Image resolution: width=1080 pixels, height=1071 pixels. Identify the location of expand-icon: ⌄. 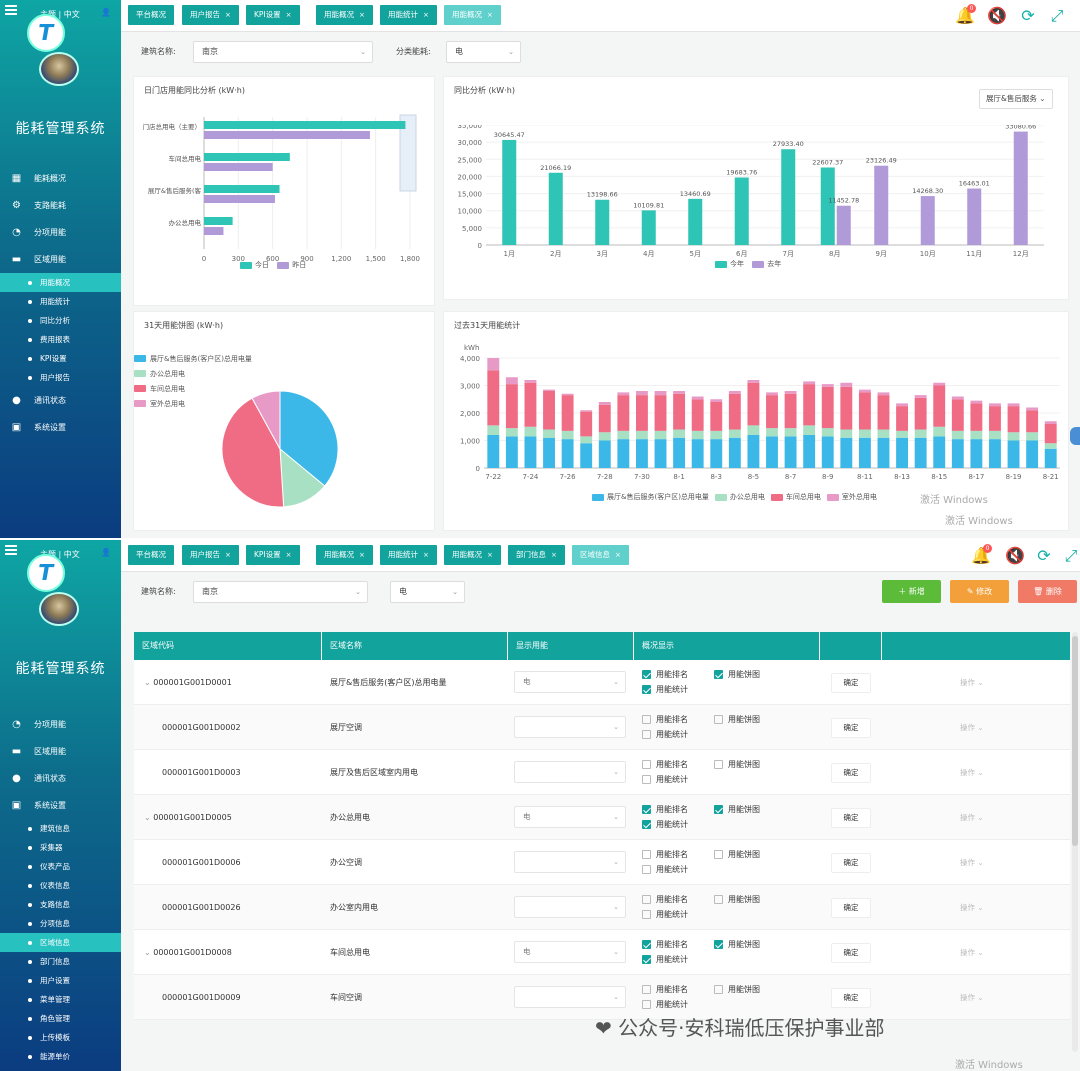
(149, 952).